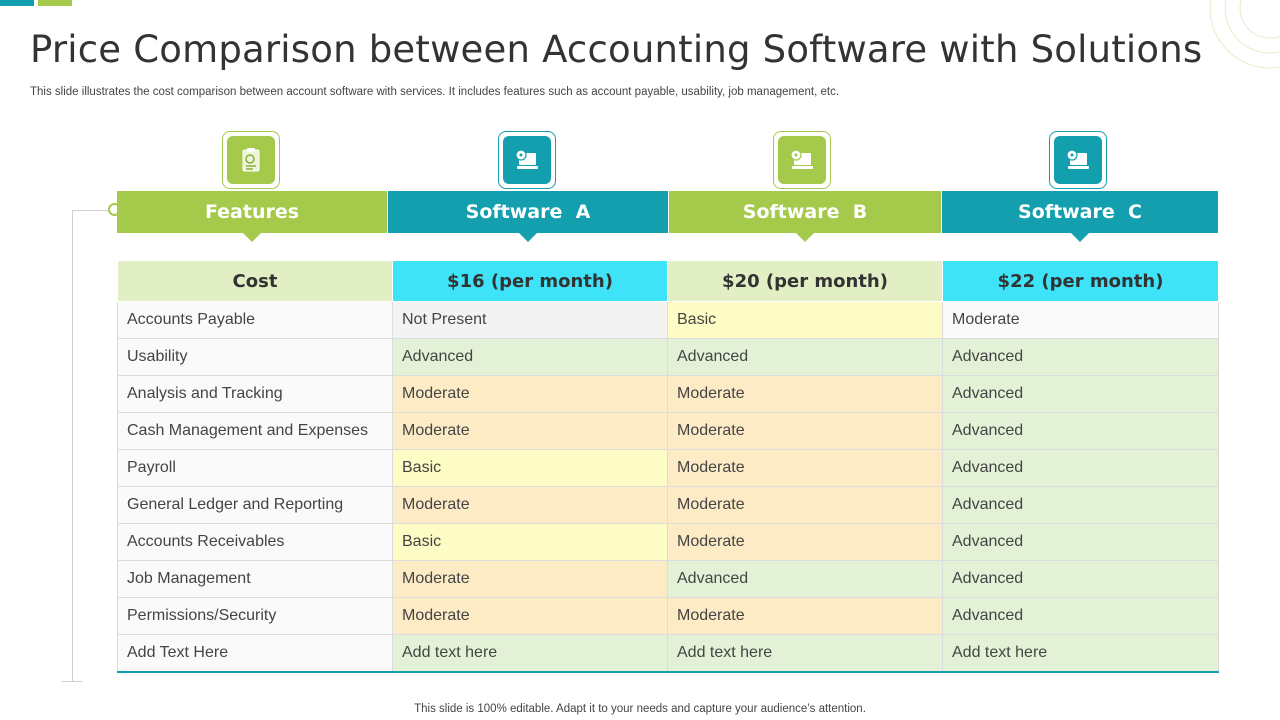 The height and width of the screenshot is (720, 1280). What do you see at coordinates (255, 616) in the screenshot?
I see `feature-name: Permissions/Security` at bounding box center [255, 616].